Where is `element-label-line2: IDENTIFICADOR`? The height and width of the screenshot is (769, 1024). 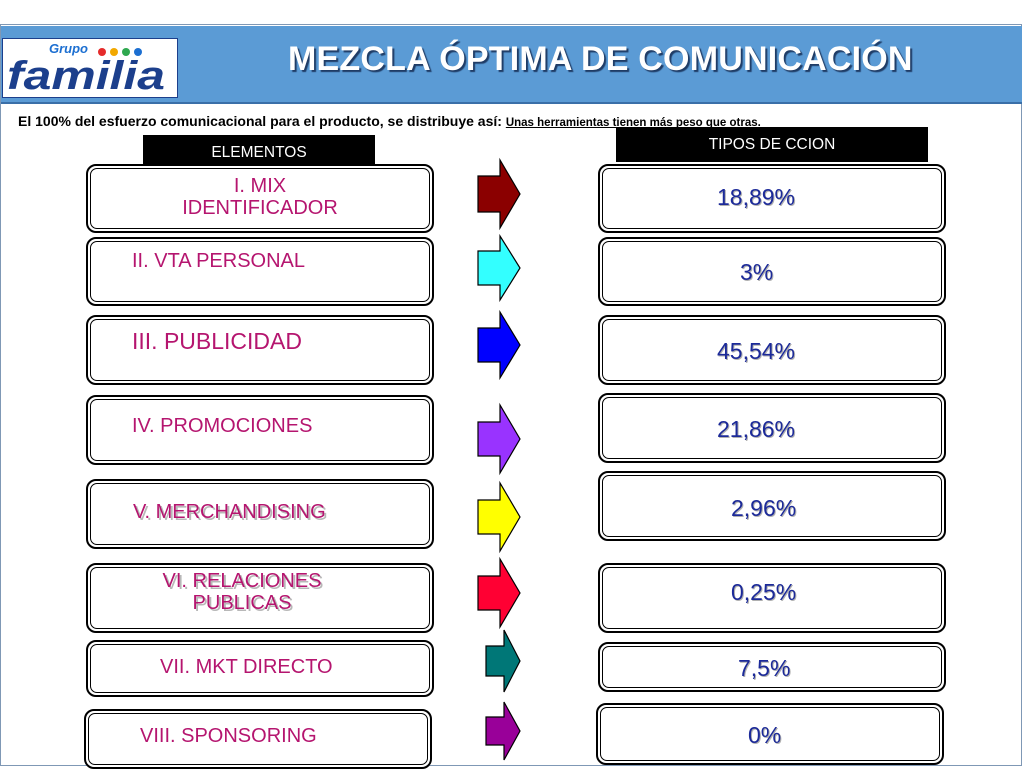 element-label-line2: IDENTIFICADOR is located at coordinates (260, 208).